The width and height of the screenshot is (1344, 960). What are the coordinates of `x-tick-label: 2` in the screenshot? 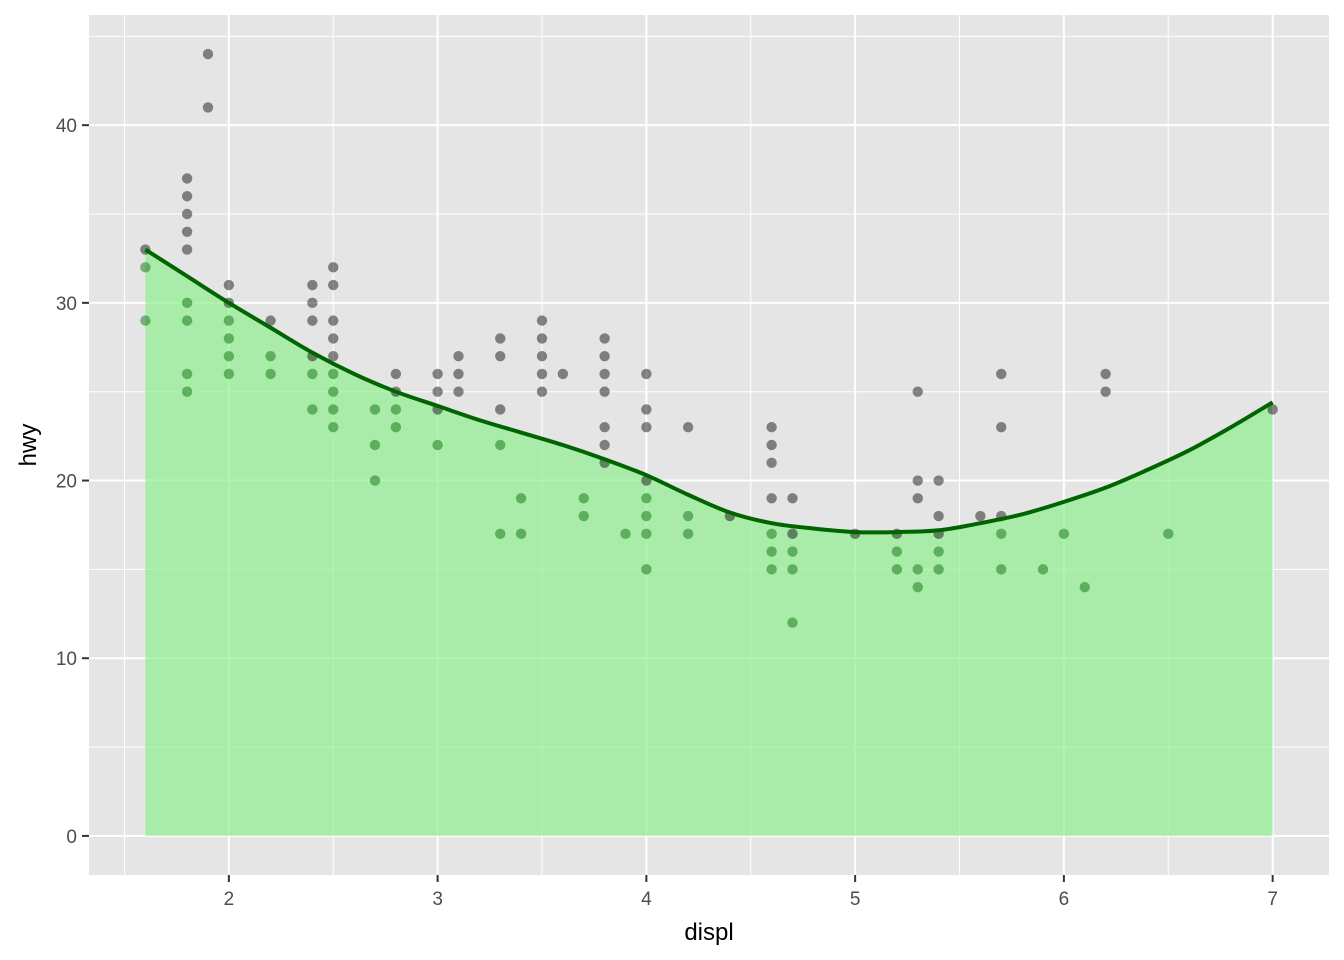 It's located at (229, 899).